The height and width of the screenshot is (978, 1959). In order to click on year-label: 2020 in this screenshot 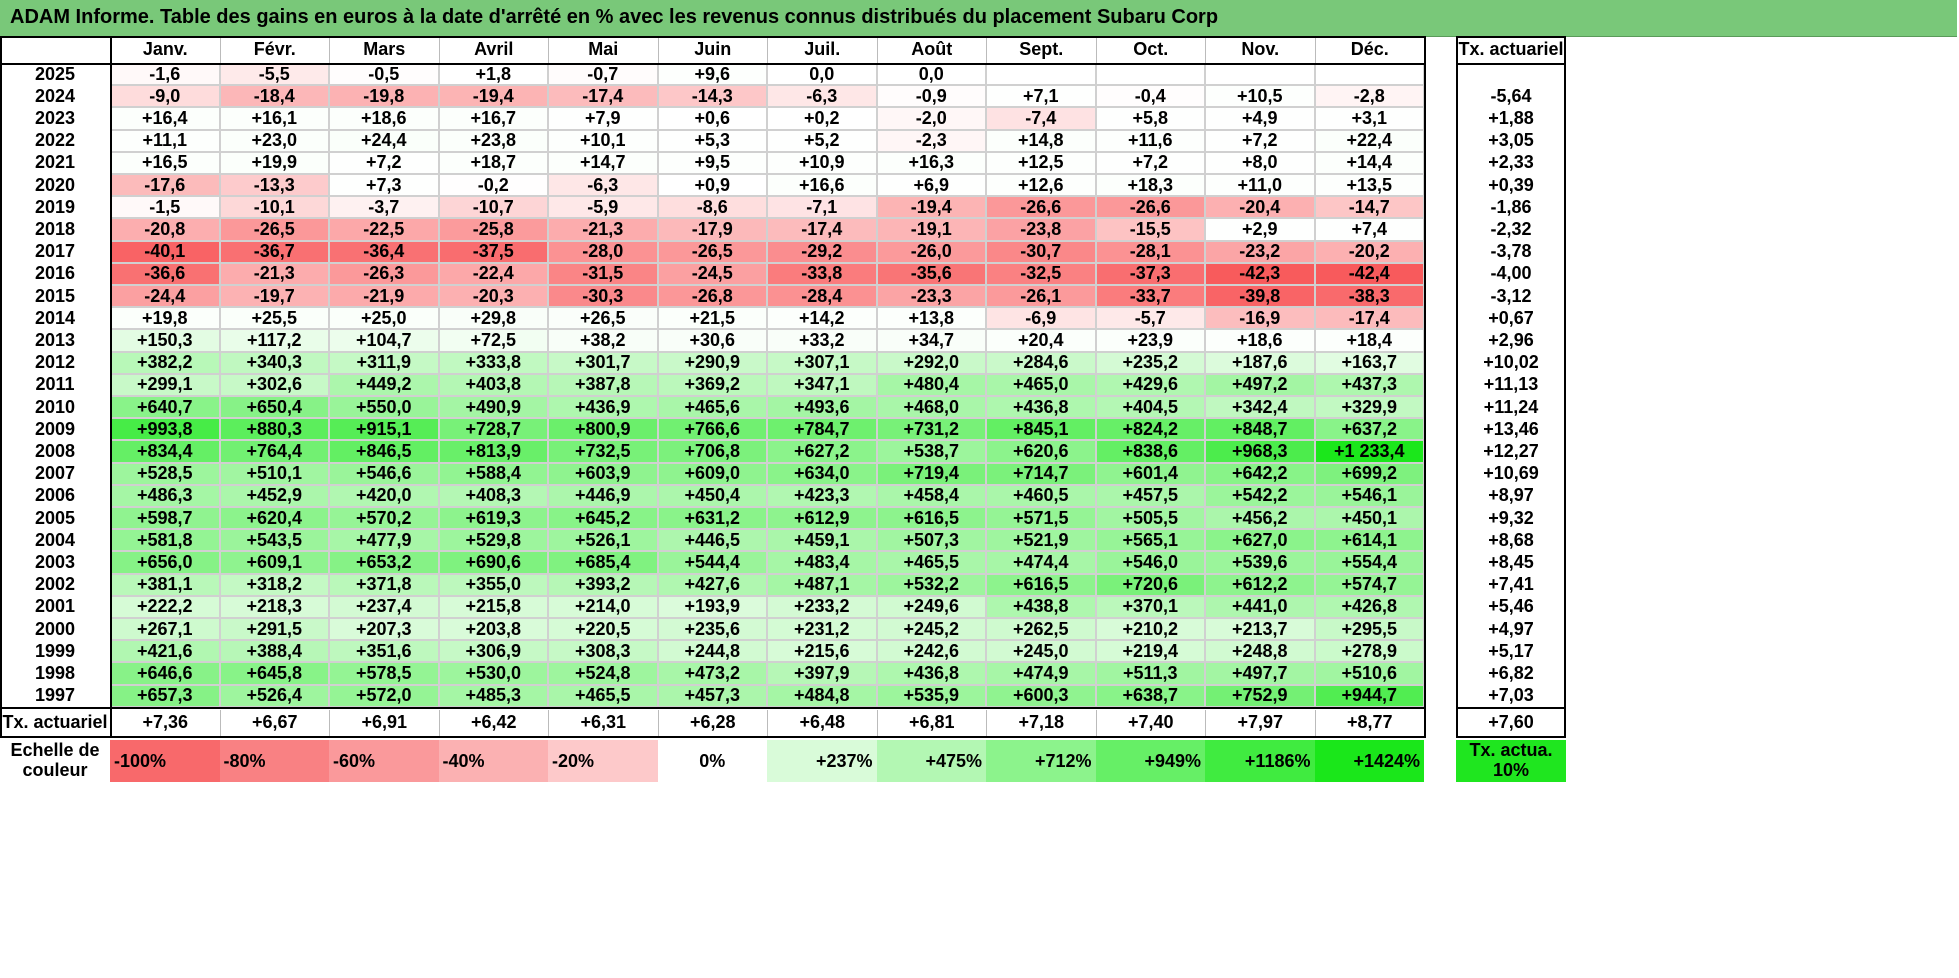, I will do `click(55, 184)`.